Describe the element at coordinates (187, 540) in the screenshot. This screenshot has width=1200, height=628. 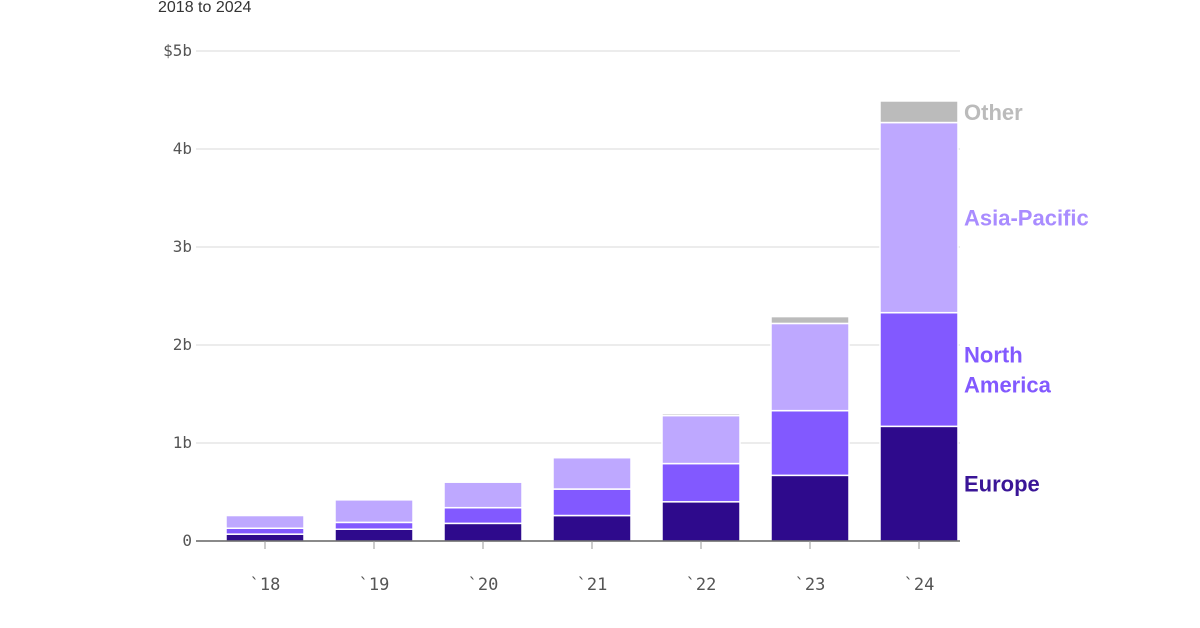
I see `y-tick-label-0: 0` at that location.